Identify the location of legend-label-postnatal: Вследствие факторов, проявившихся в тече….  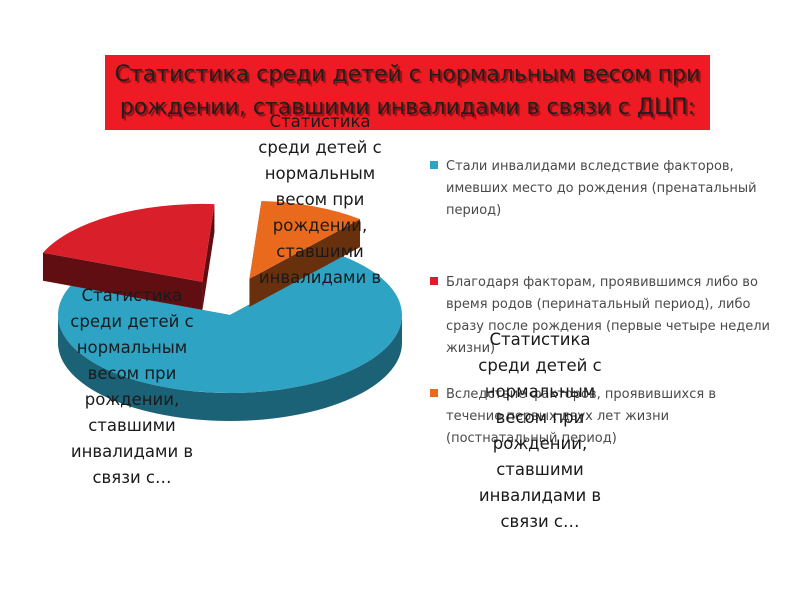
(581, 416).